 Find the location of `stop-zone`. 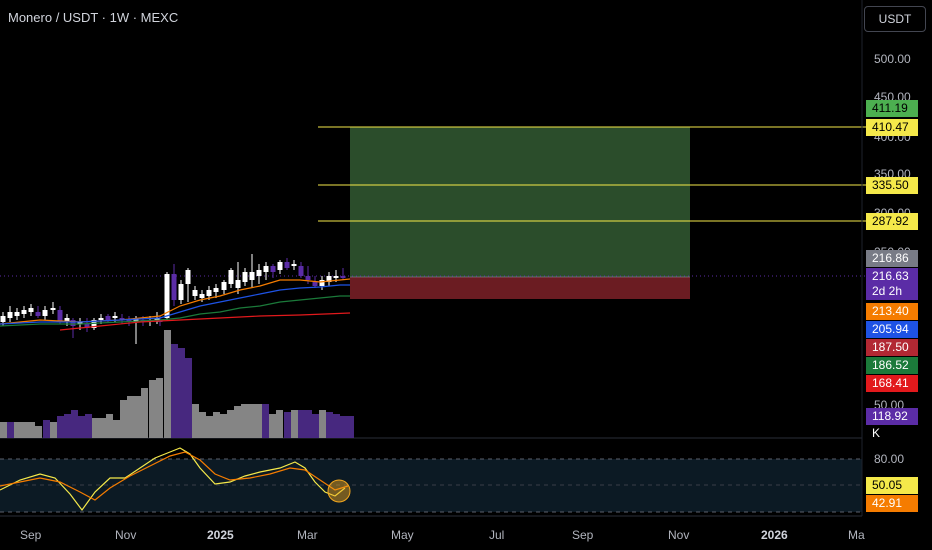

stop-zone is located at coordinates (520, 288).